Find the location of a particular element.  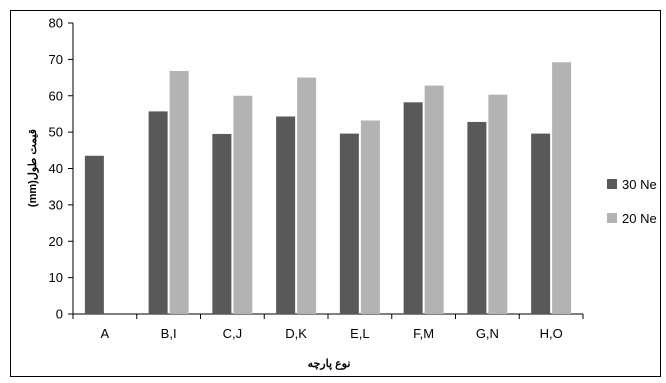

y-tick-label: 70 is located at coordinates (56, 59).